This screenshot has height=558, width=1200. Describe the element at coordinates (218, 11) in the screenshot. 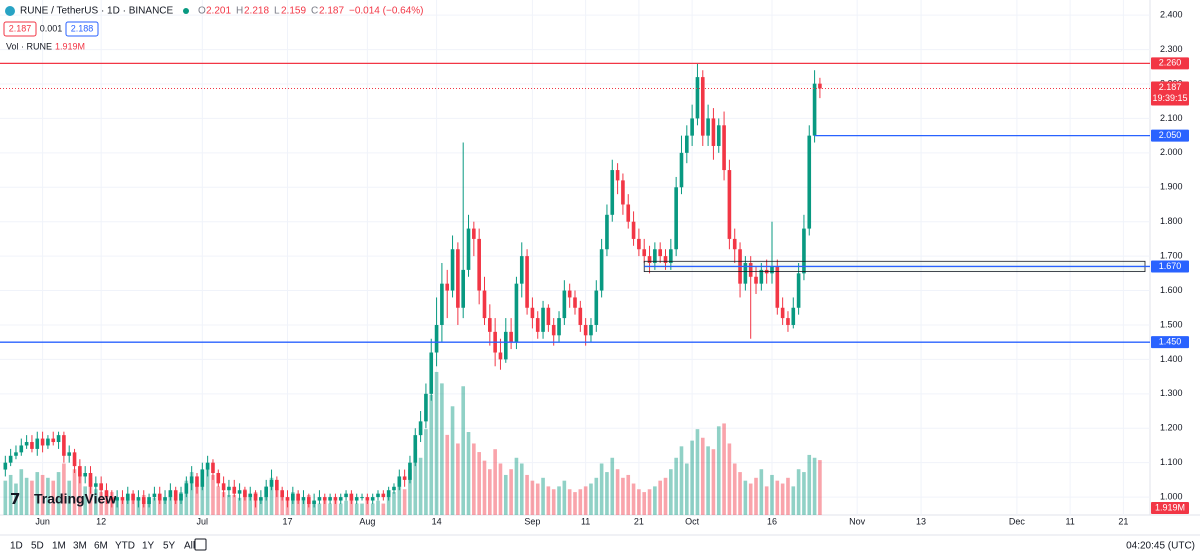

I see `ohlc-value: 2.201` at that location.